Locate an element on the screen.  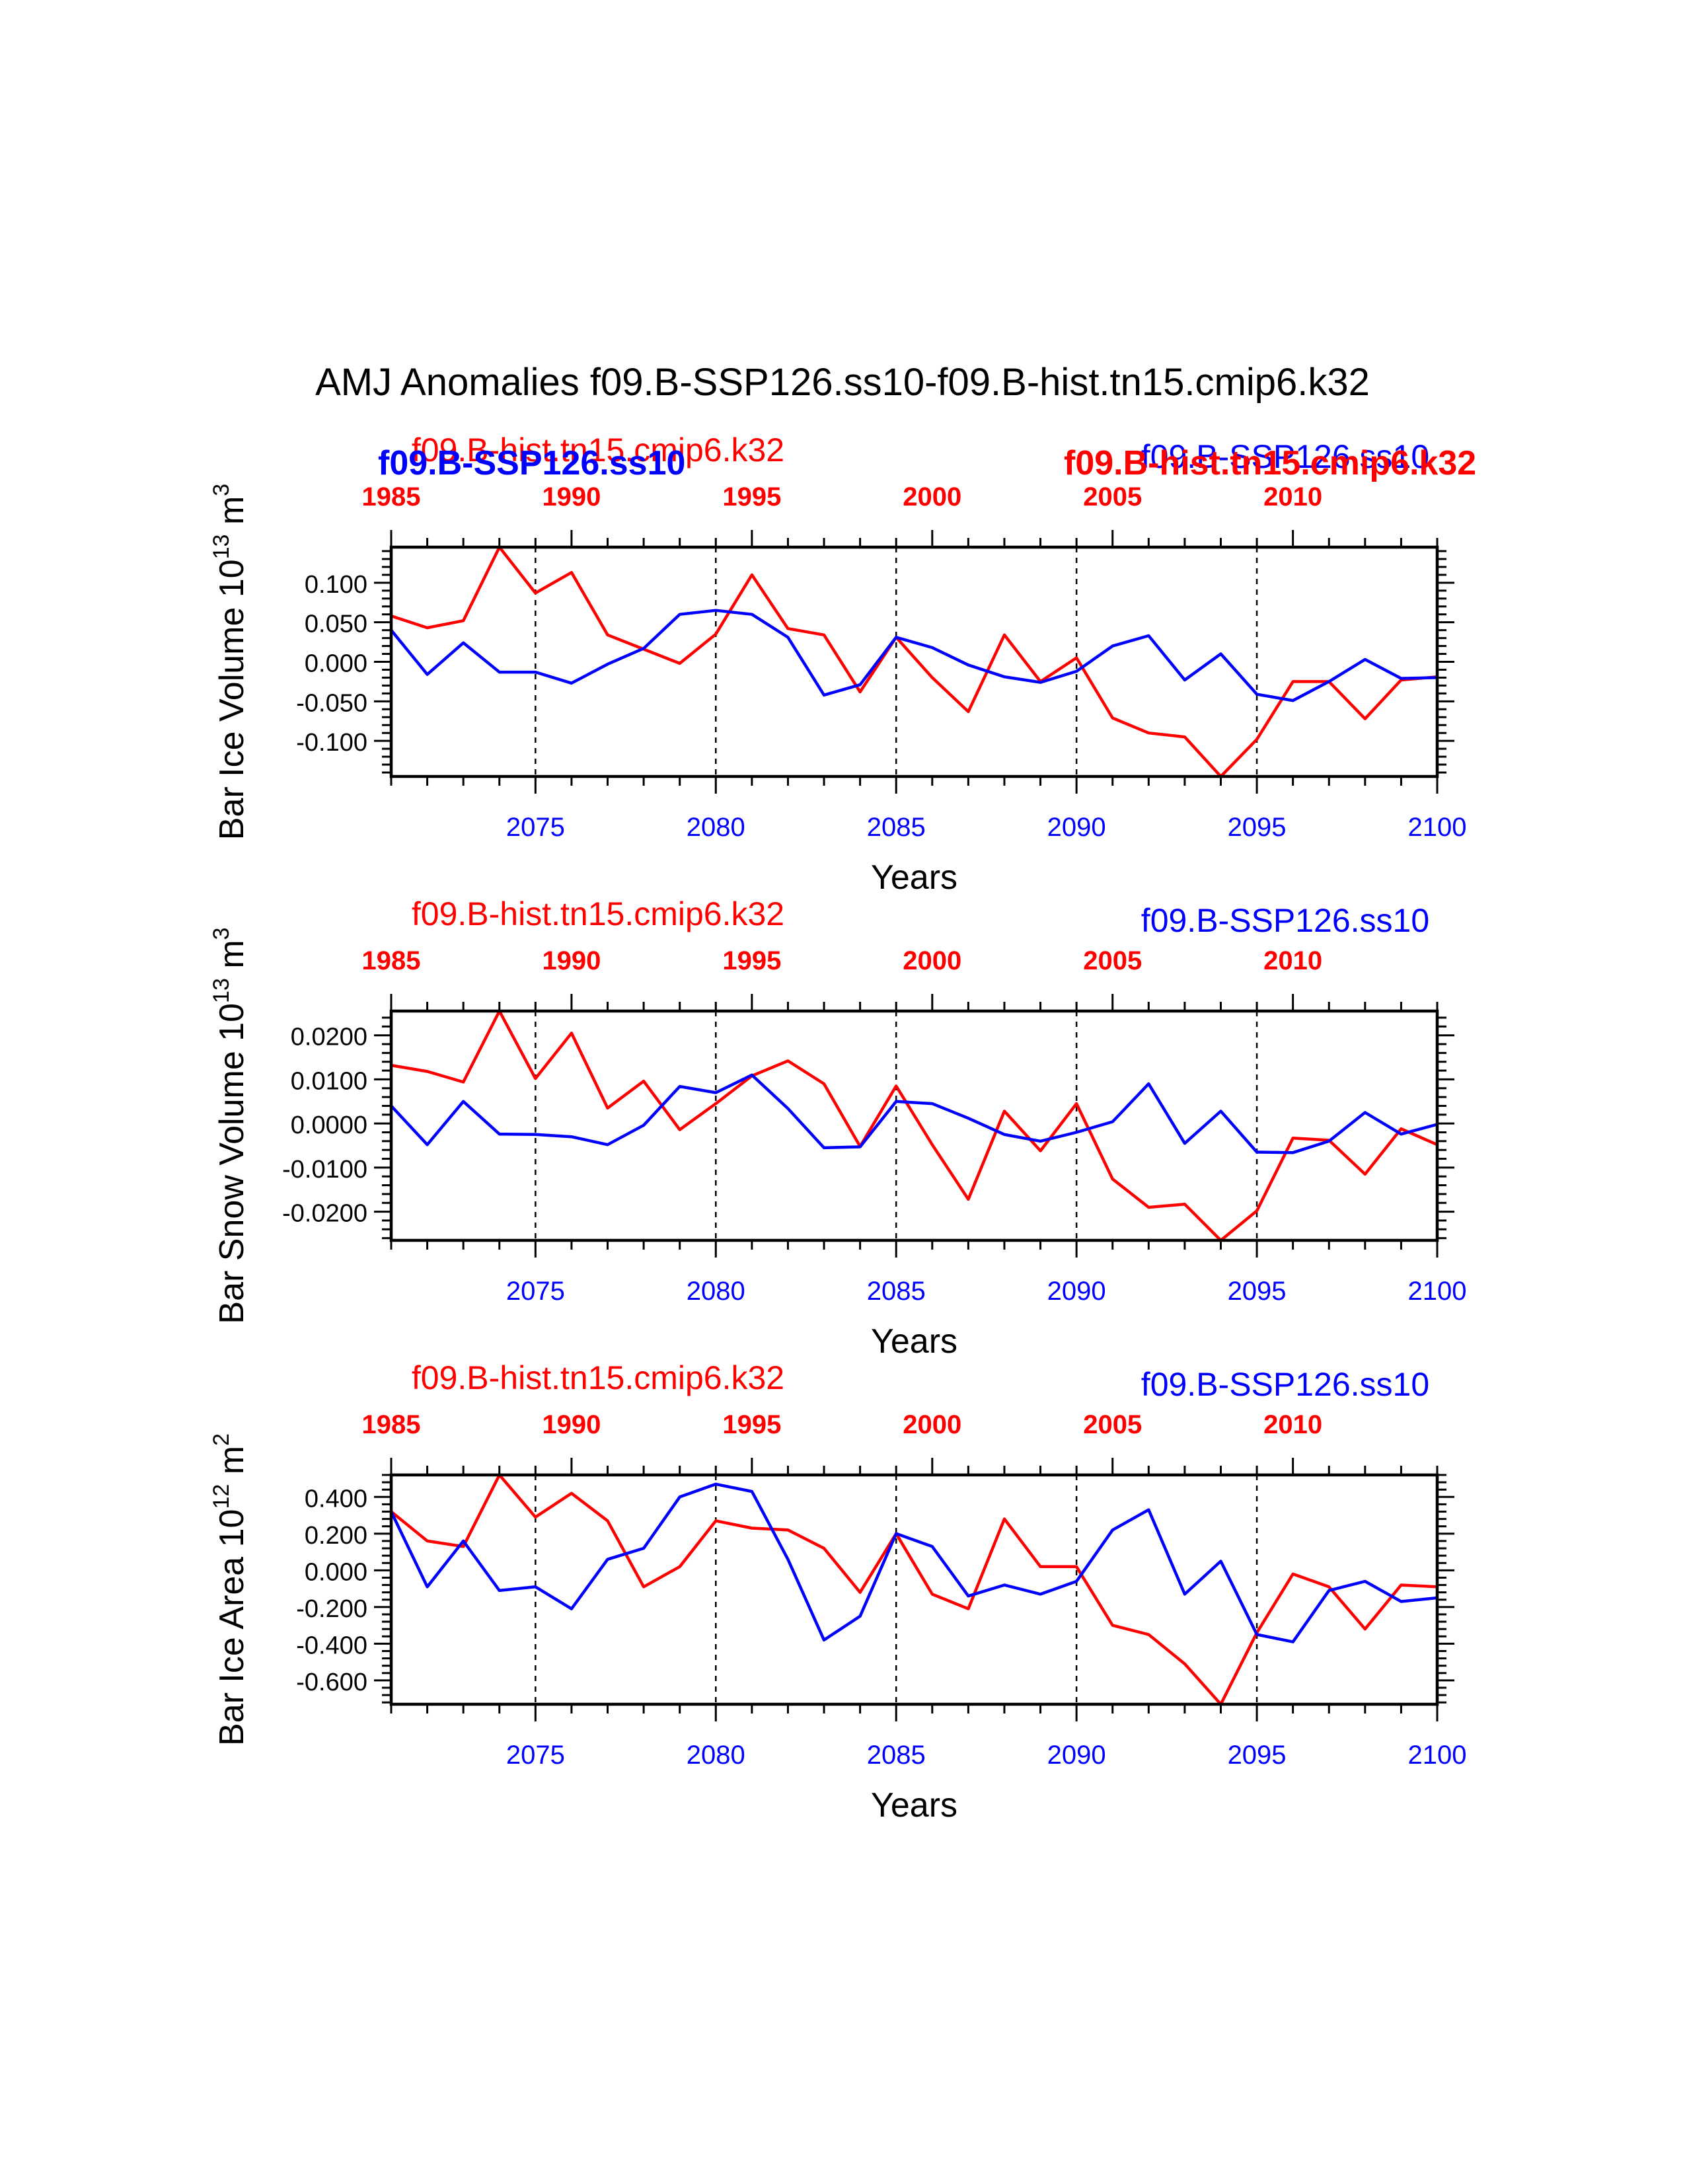
ytick-label: 0.050 is located at coordinates (336, 624).